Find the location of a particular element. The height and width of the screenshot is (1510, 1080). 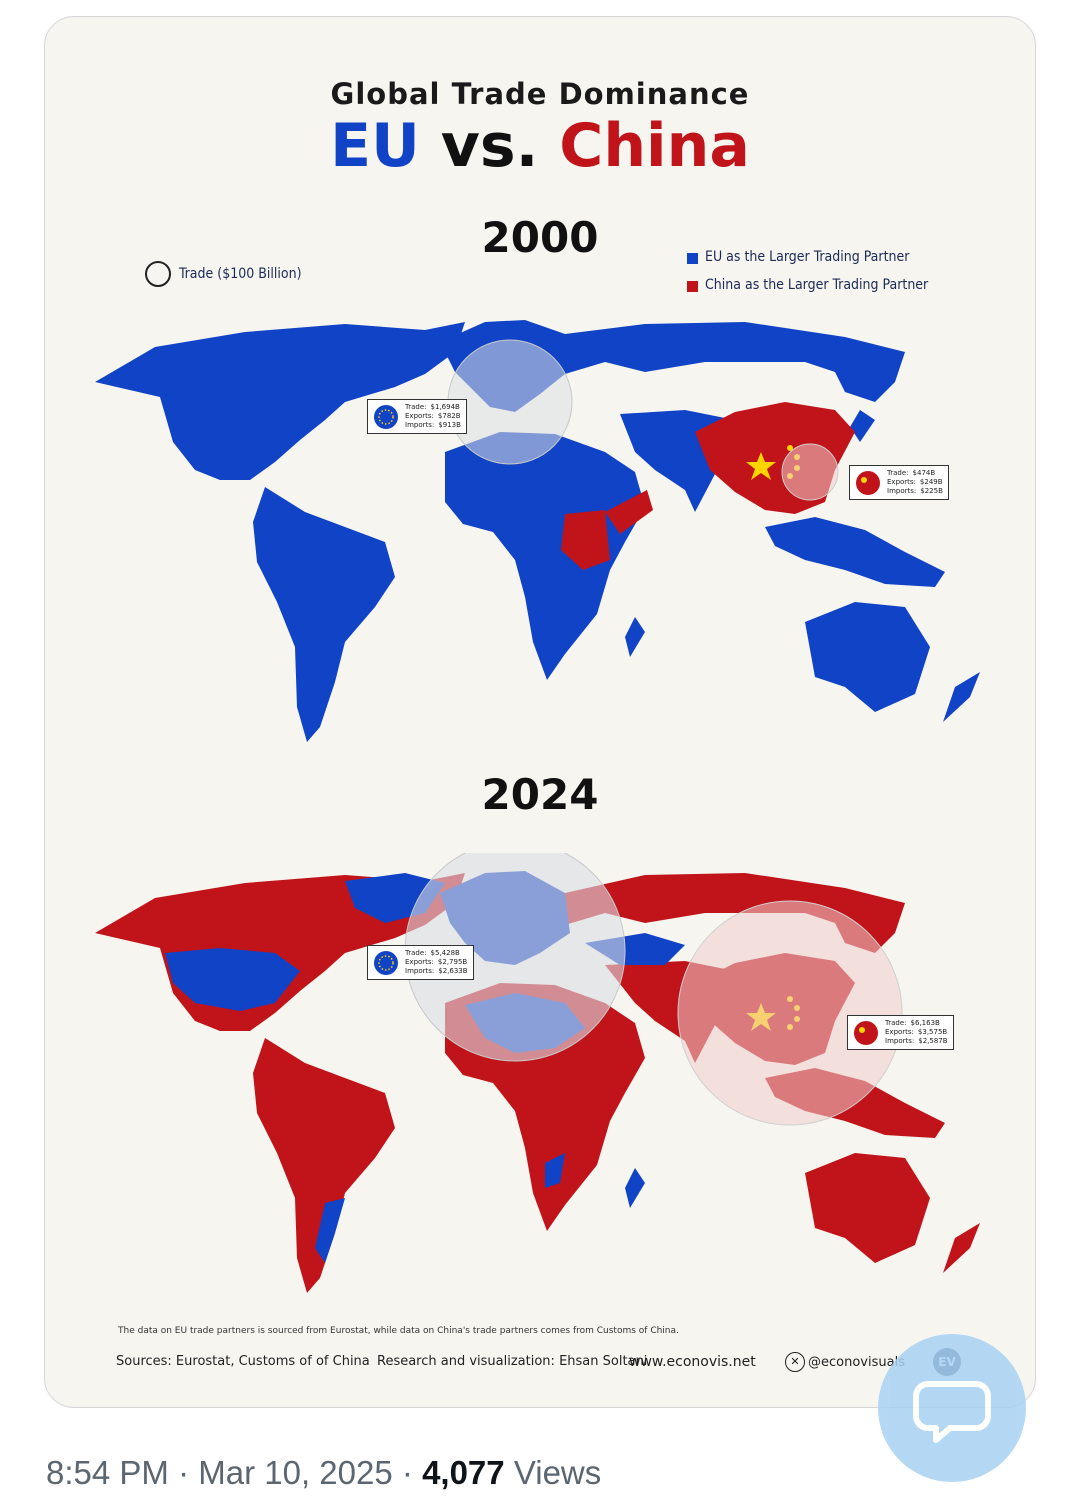

x-handle: ✕ @econovisuals is located at coordinates (845, 1362).